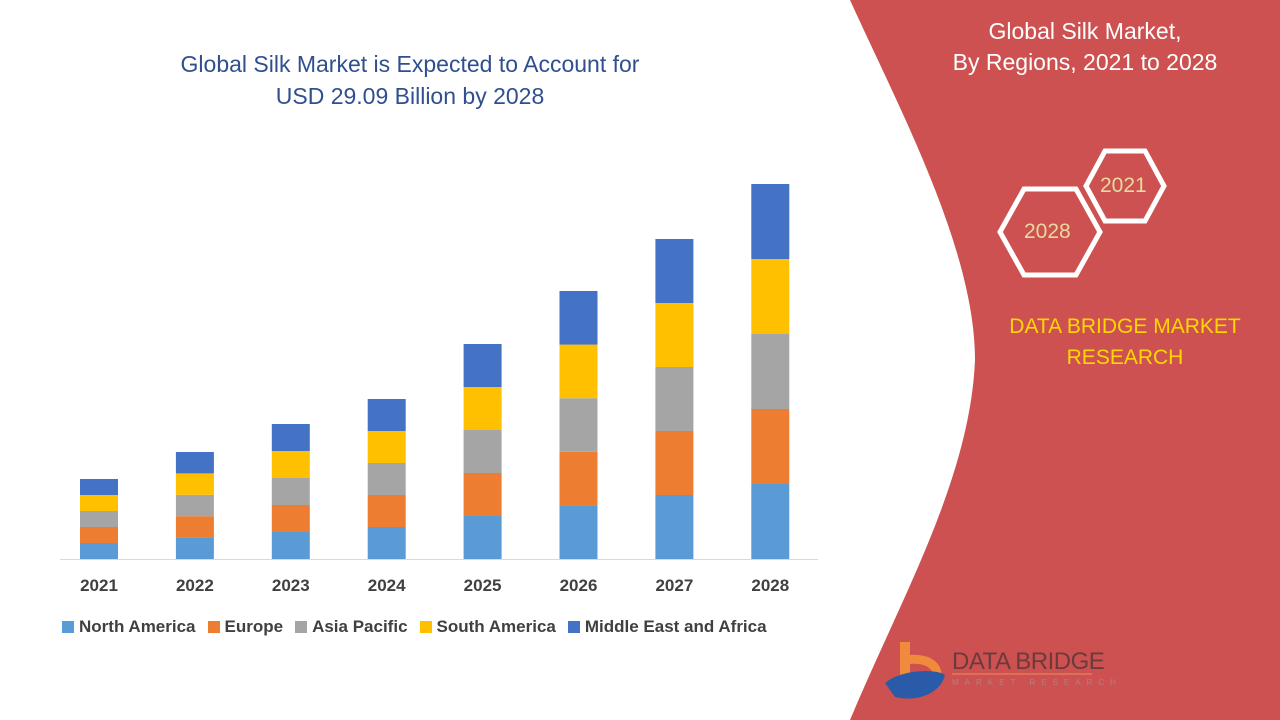 Image resolution: width=1280 pixels, height=720 pixels. I want to click on legend-item: South America, so click(487, 627).